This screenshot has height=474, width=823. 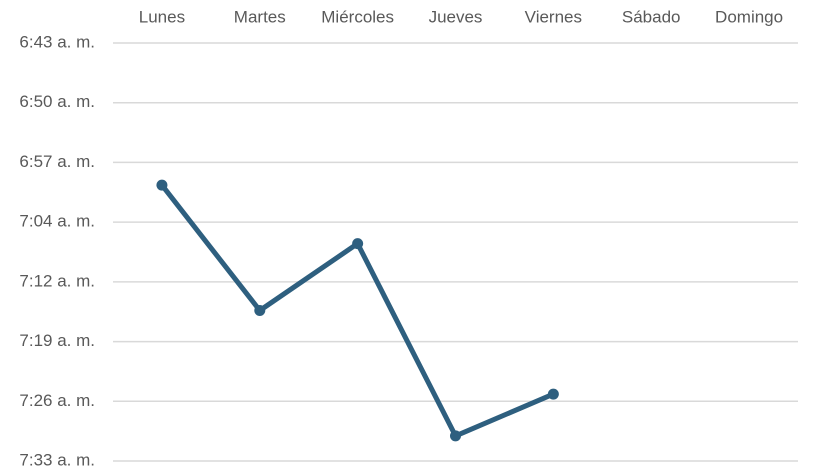 What do you see at coordinates (57, 101) in the screenshot?
I see `y-tick-label: 6:50 a. m.` at bounding box center [57, 101].